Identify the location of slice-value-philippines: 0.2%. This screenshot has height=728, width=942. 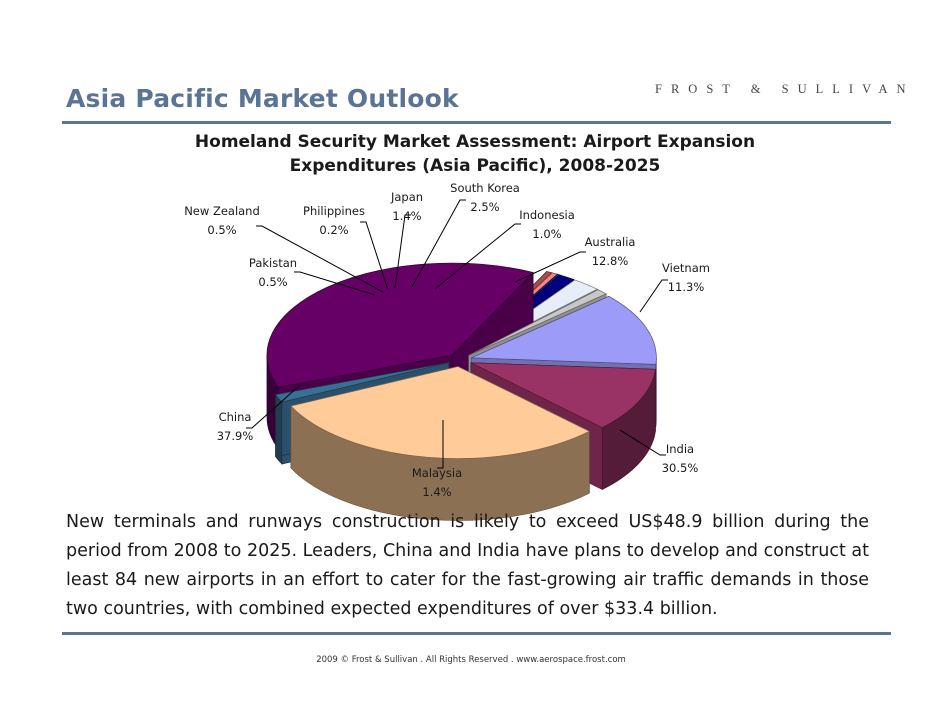
(333, 230).